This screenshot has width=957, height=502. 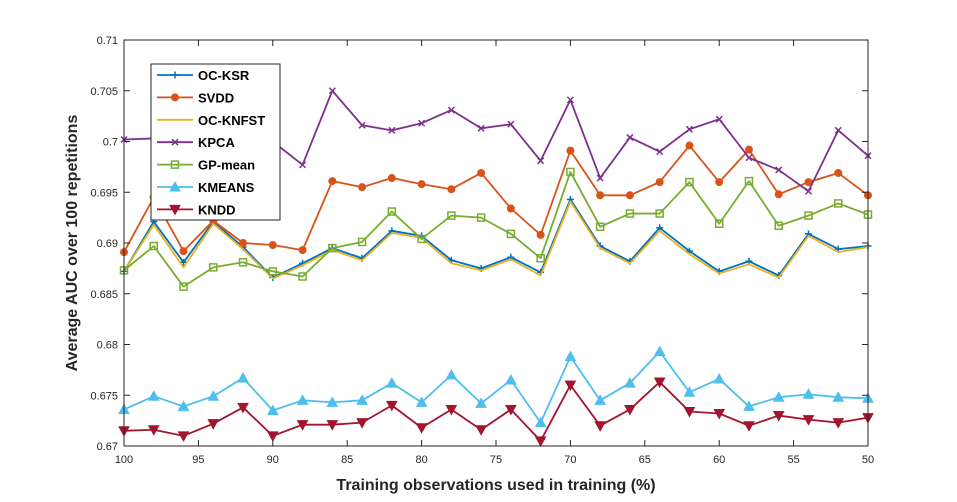 I want to click on legend-entry-kpca: KPCA, so click(x=196, y=142).